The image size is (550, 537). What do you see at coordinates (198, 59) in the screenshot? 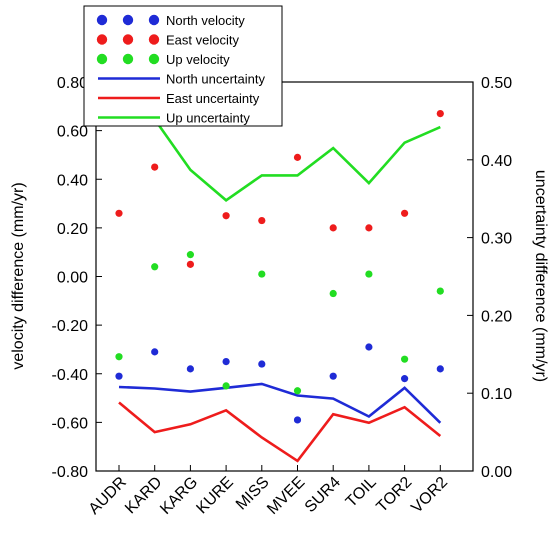
I see `up-velocity-legend-label: Up velocity` at bounding box center [198, 59].